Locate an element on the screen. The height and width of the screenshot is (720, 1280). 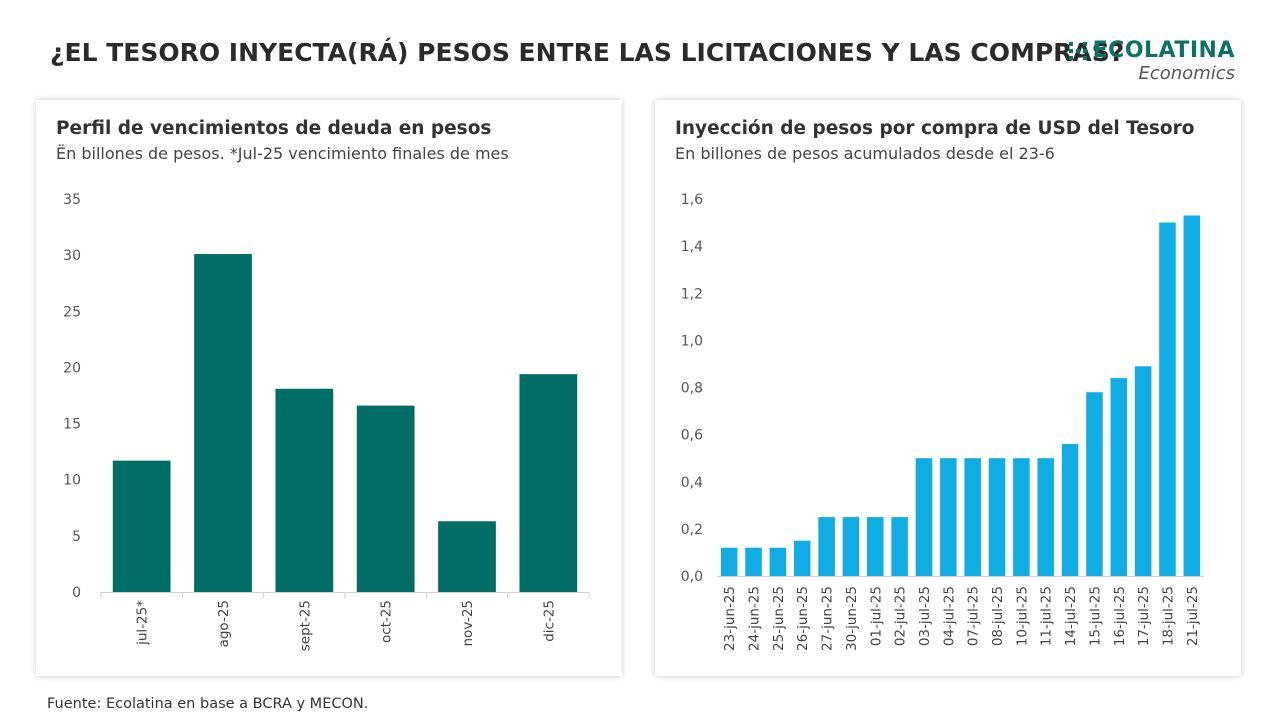
y-tick-label: 0,2 is located at coordinates (692, 530).